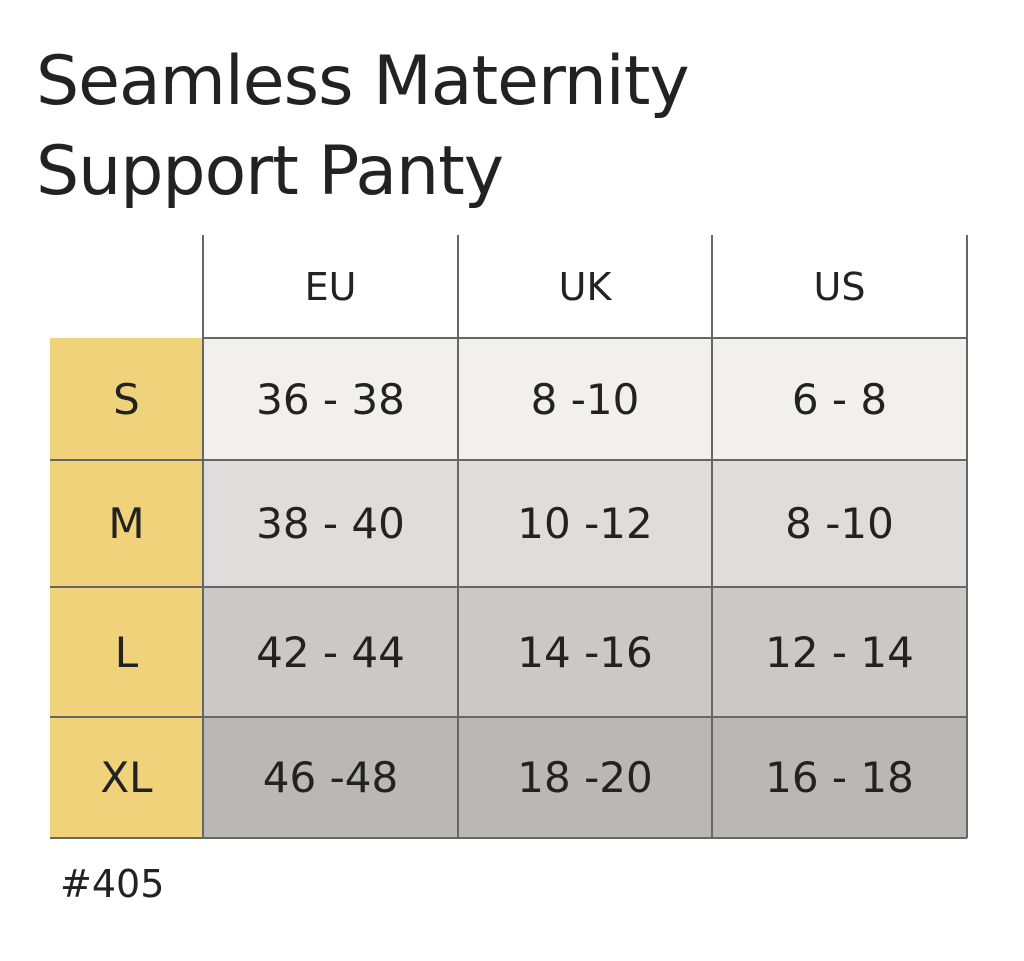 Image resolution: width=1024 pixels, height=961 pixels. Describe the element at coordinates (330, 777) in the screenshot. I see `size-value: 46 -48` at that location.